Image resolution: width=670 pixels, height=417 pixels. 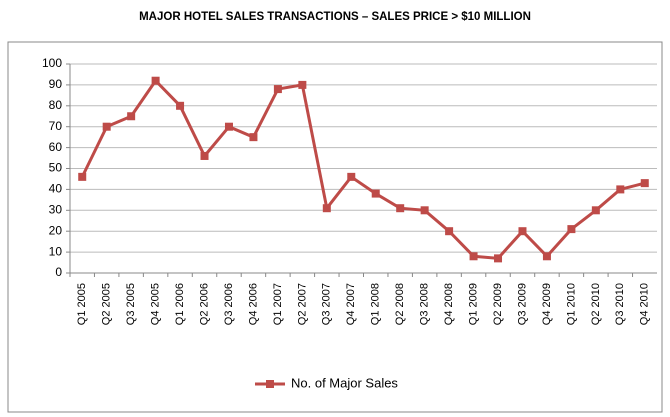 What do you see at coordinates (56, 230) in the screenshot?
I see `y-tick-label: 20` at bounding box center [56, 230].